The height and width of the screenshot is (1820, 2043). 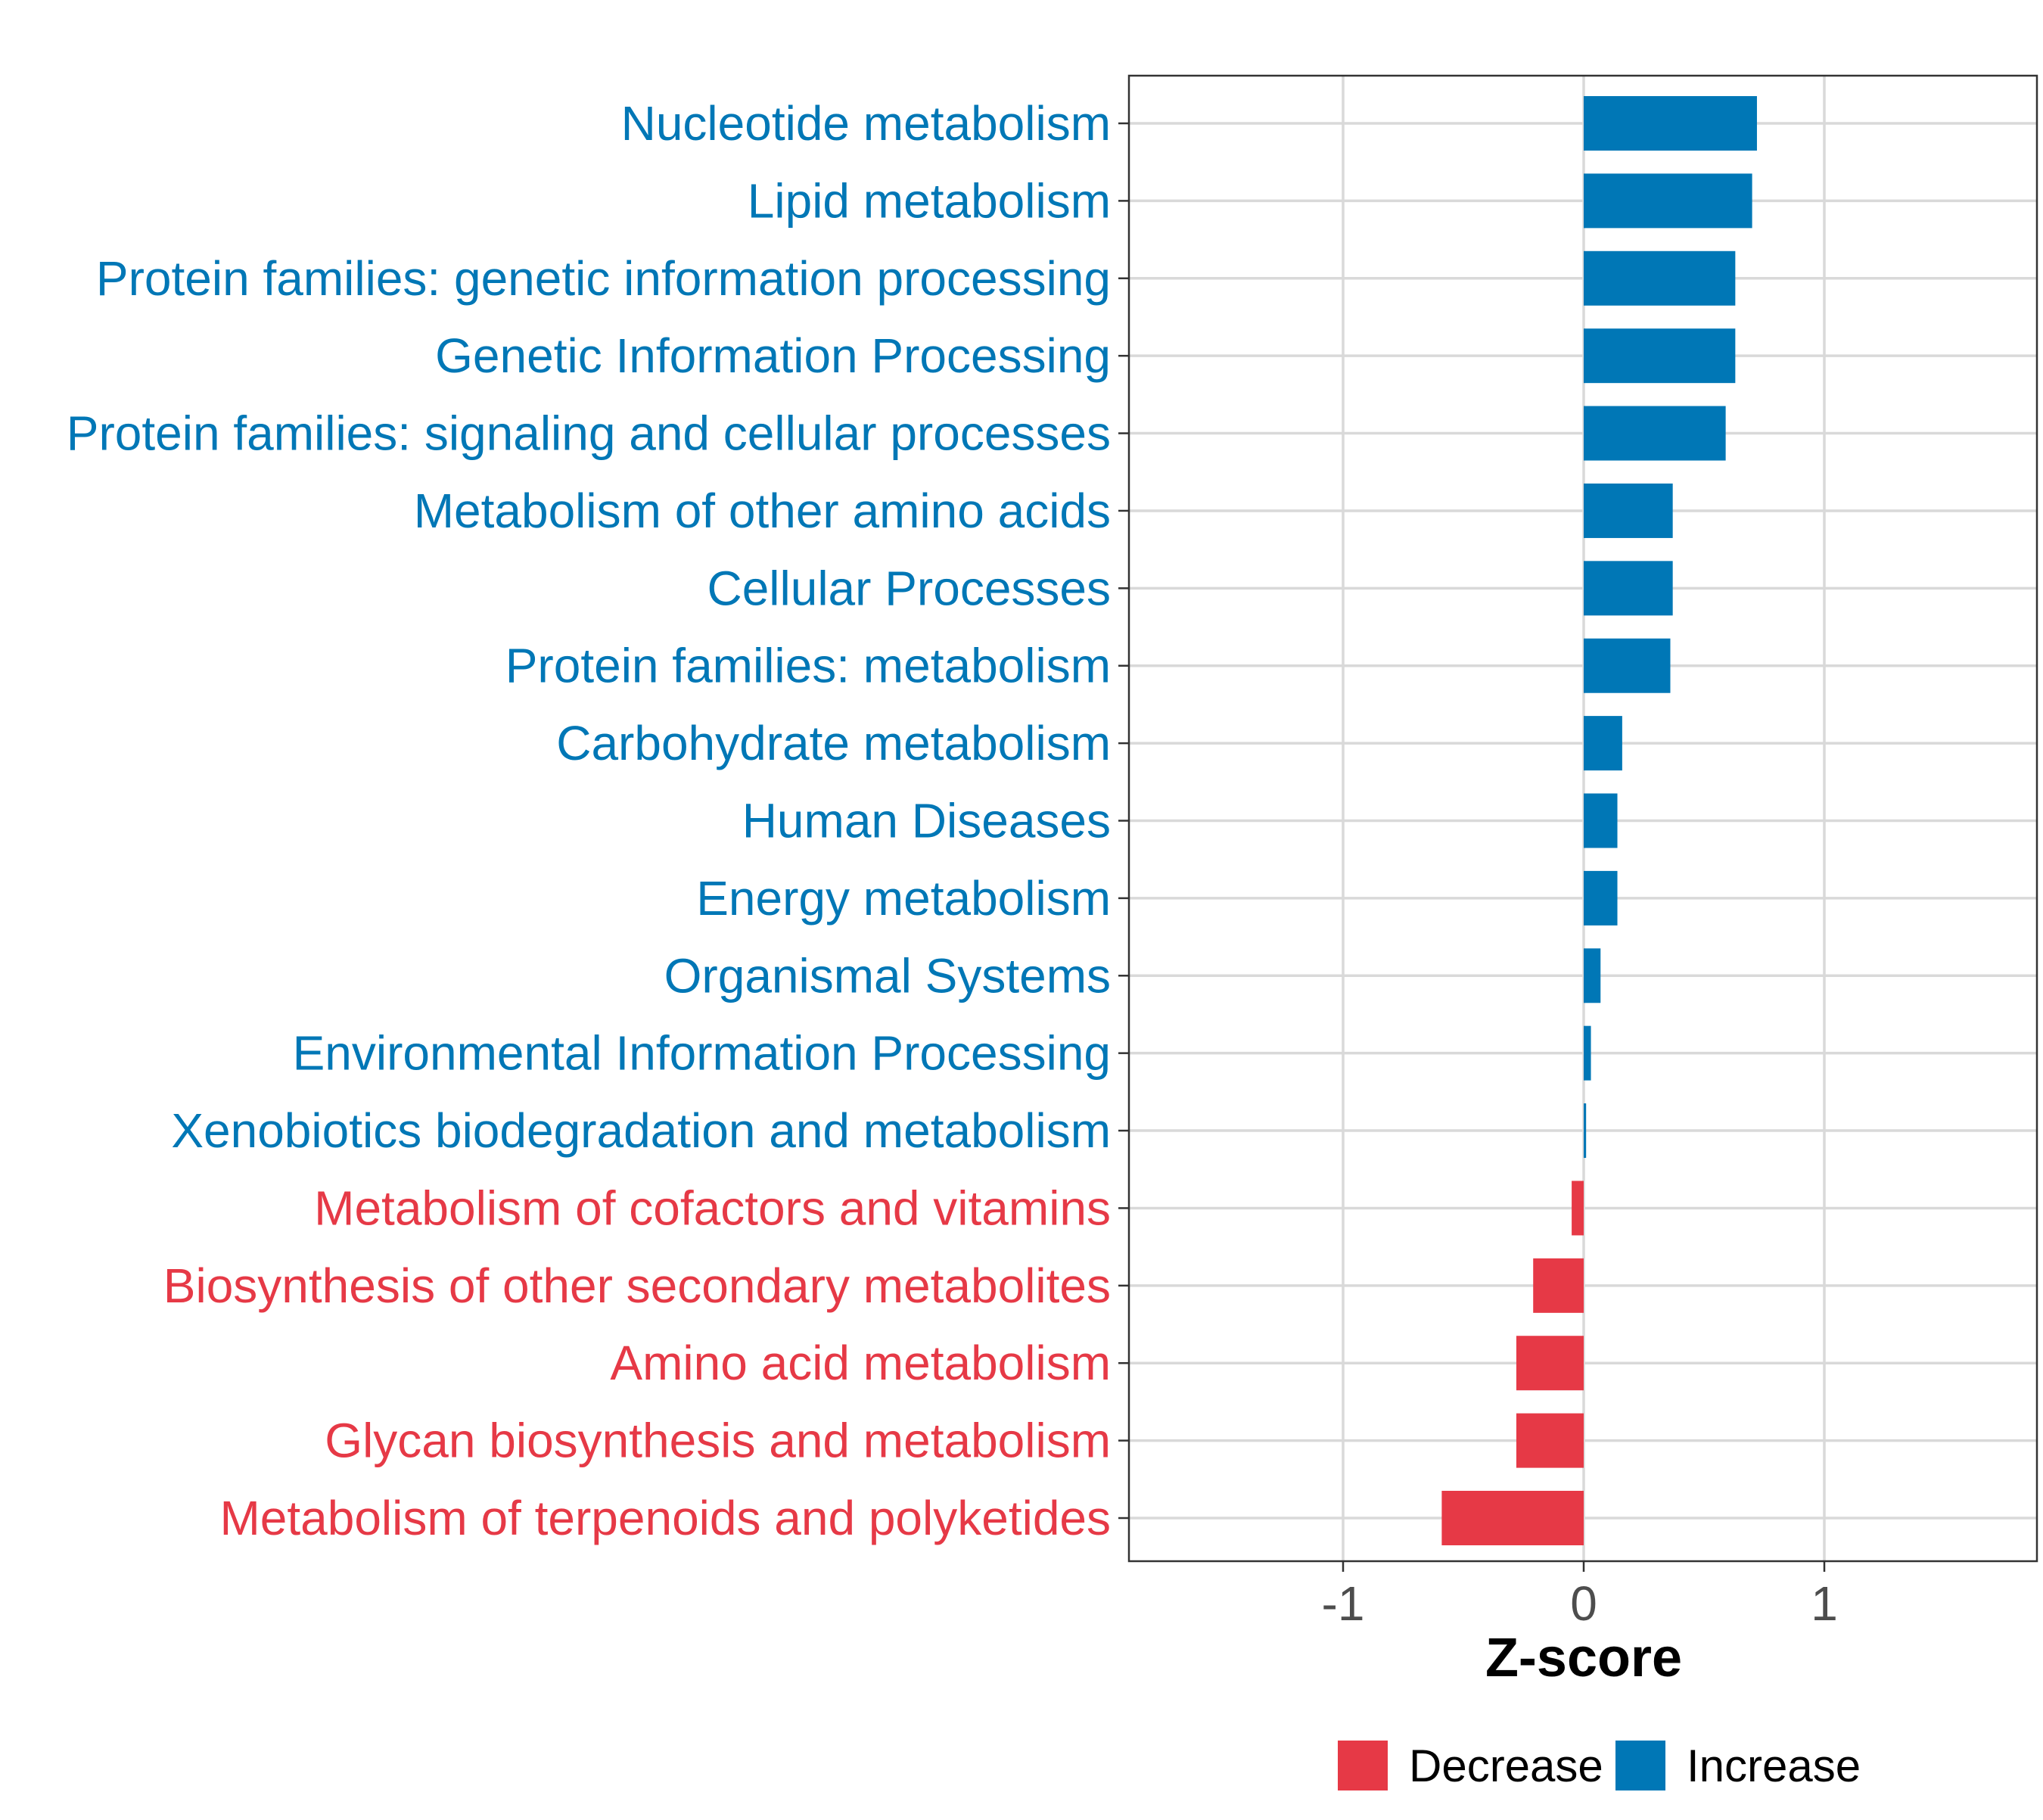 I want to click on x-axis-title: Z-score, so click(x=1584, y=1658).